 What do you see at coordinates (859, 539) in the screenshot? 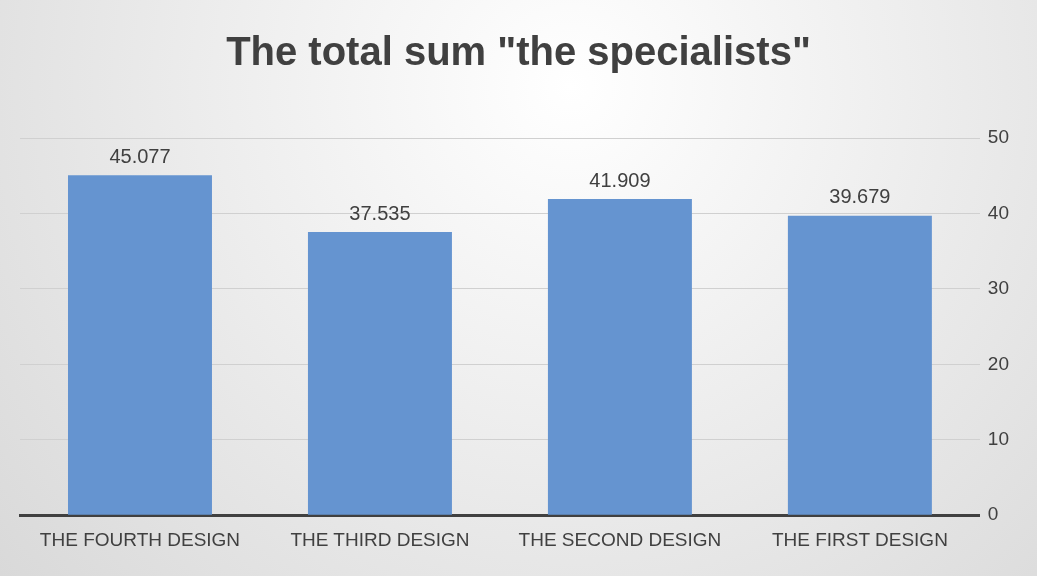
I see `x-tick-label: THE FIRST DESIGN` at bounding box center [859, 539].